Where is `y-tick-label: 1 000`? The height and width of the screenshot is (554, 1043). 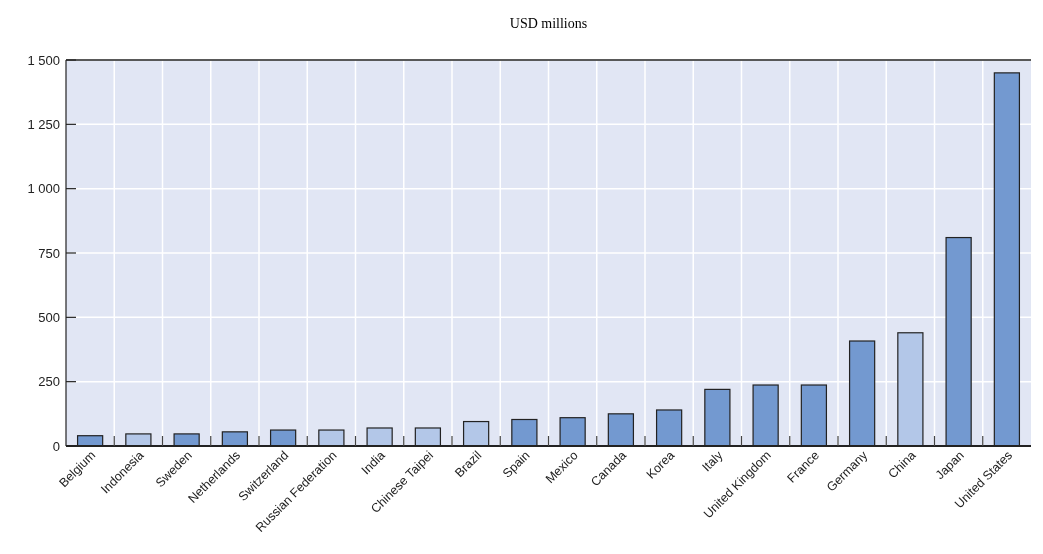 y-tick-label: 1 000 is located at coordinates (43, 189).